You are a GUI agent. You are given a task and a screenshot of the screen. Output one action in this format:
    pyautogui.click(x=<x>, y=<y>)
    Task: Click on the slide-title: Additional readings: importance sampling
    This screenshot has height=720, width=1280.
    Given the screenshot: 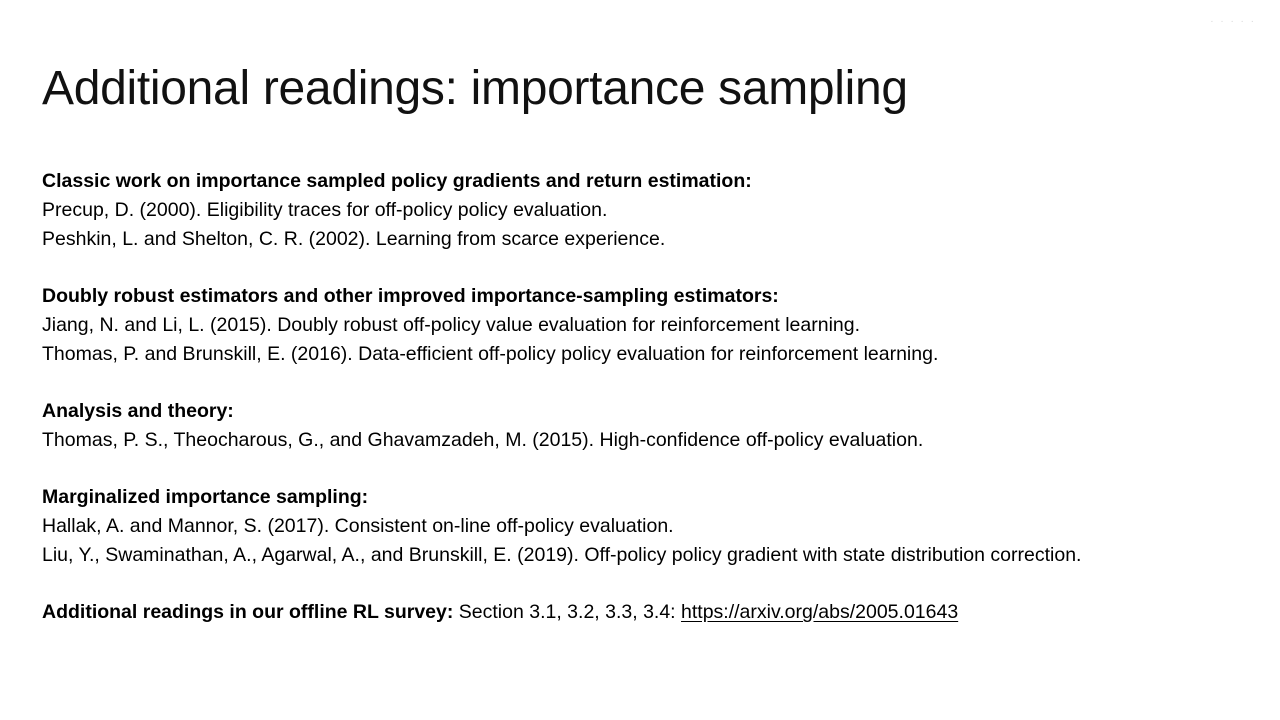 What is the action you would take?
    pyautogui.click(x=475, y=88)
    